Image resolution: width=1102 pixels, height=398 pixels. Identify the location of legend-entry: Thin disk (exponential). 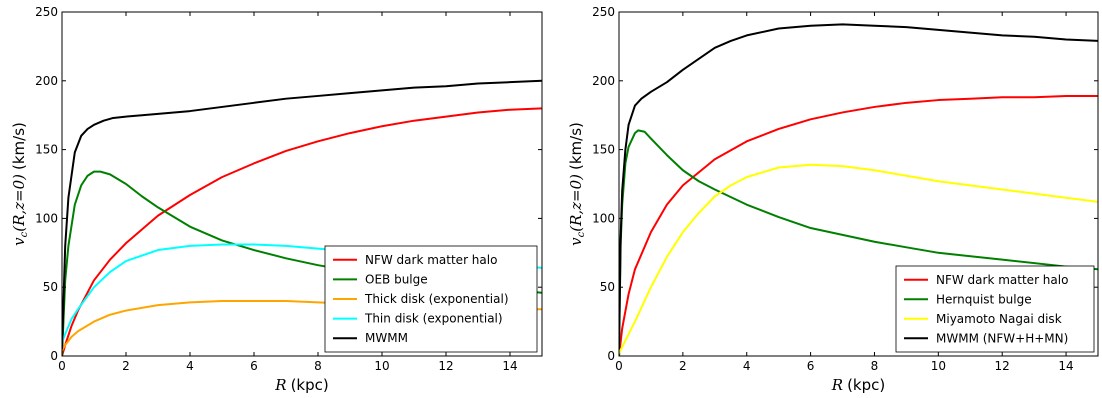
(433, 319).